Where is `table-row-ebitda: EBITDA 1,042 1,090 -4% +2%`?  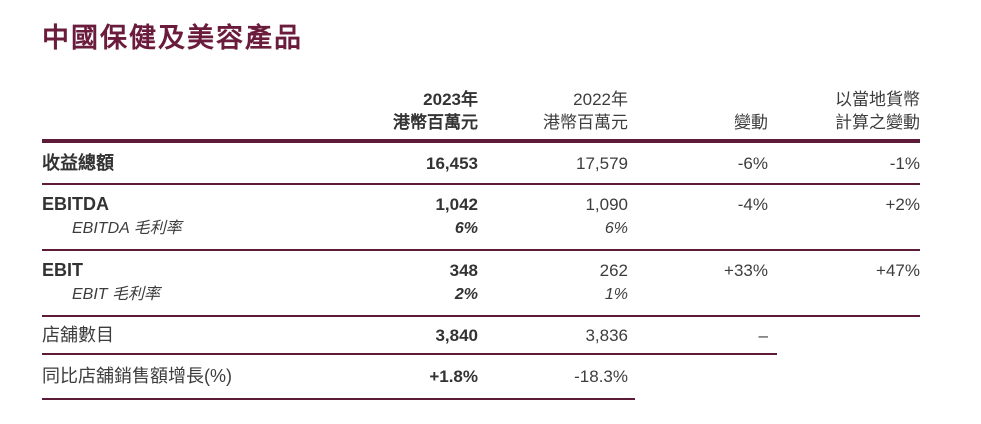
table-row-ebitda: EBITDA 1,042 1,090 -4% +2% is located at coordinates (481, 200).